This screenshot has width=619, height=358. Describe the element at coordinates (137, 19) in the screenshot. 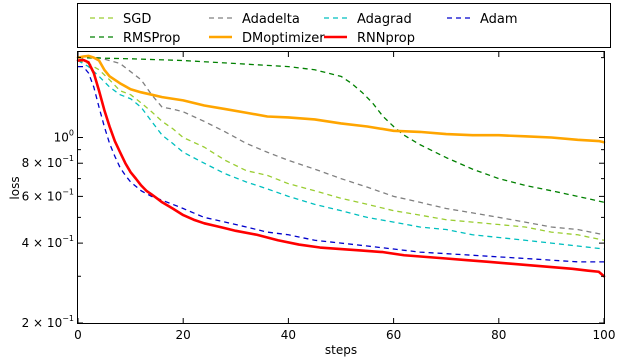

I see `legend-label: SGD` at that location.